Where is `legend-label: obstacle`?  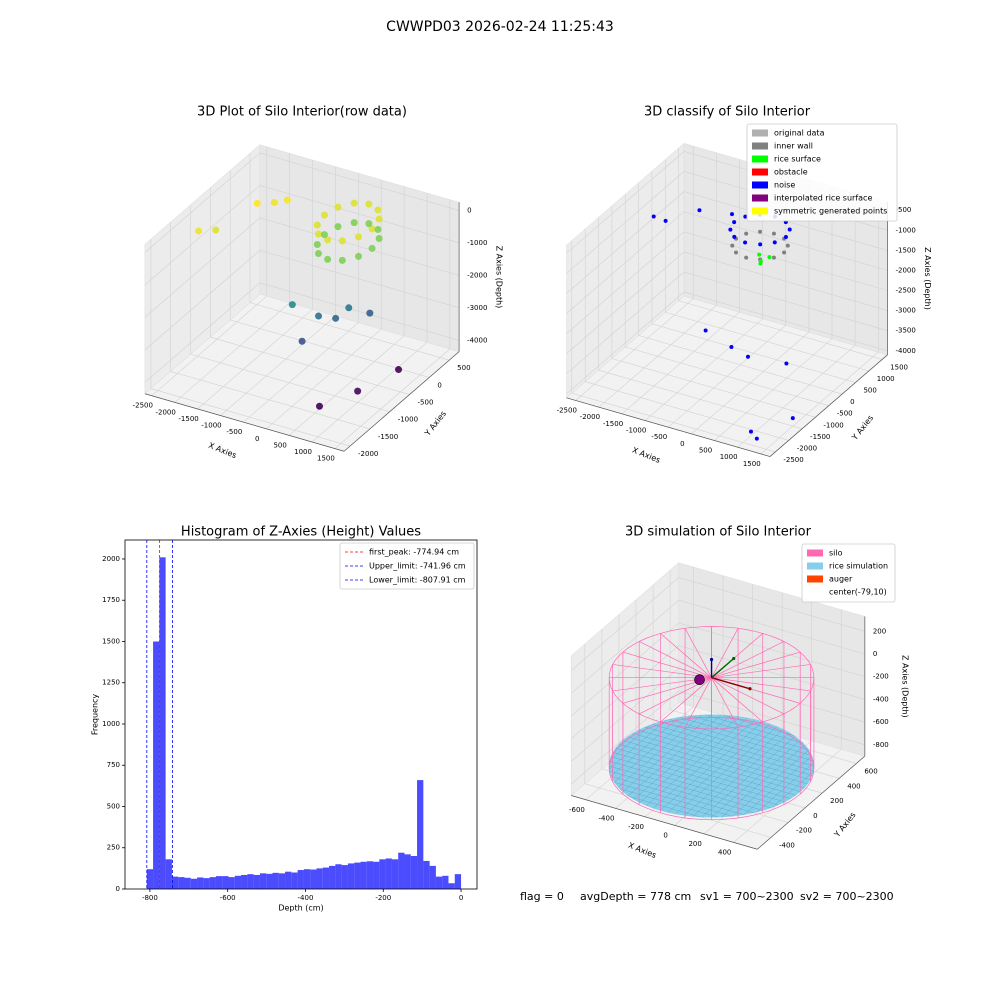
legend-label: obstacle is located at coordinates (791, 172).